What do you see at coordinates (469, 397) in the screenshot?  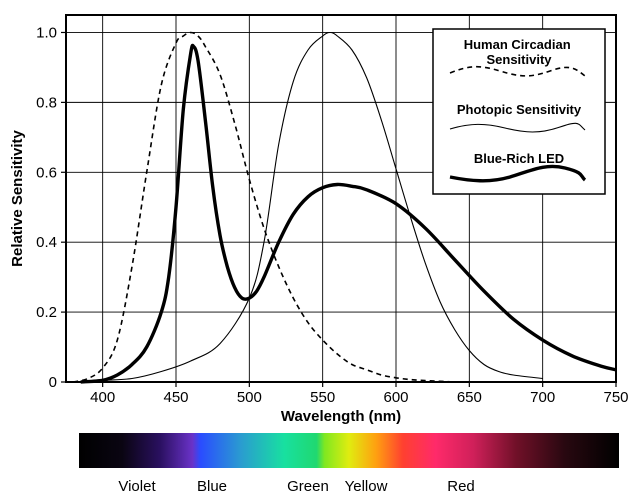 I see `x-tick-label: 650` at bounding box center [469, 397].